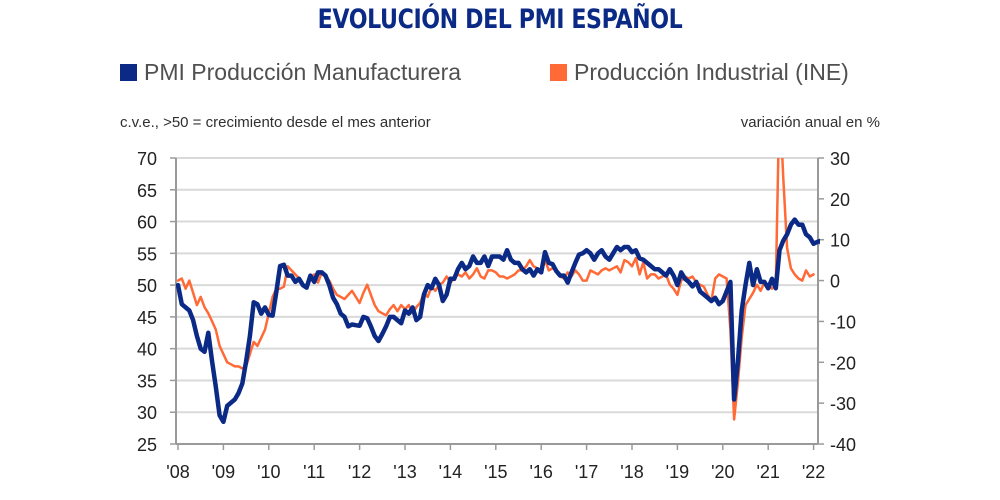 The width and height of the screenshot is (1000, 500). I want to click on legend-label-pmi: PMI Producción Manufacturera, so click(303, 72).